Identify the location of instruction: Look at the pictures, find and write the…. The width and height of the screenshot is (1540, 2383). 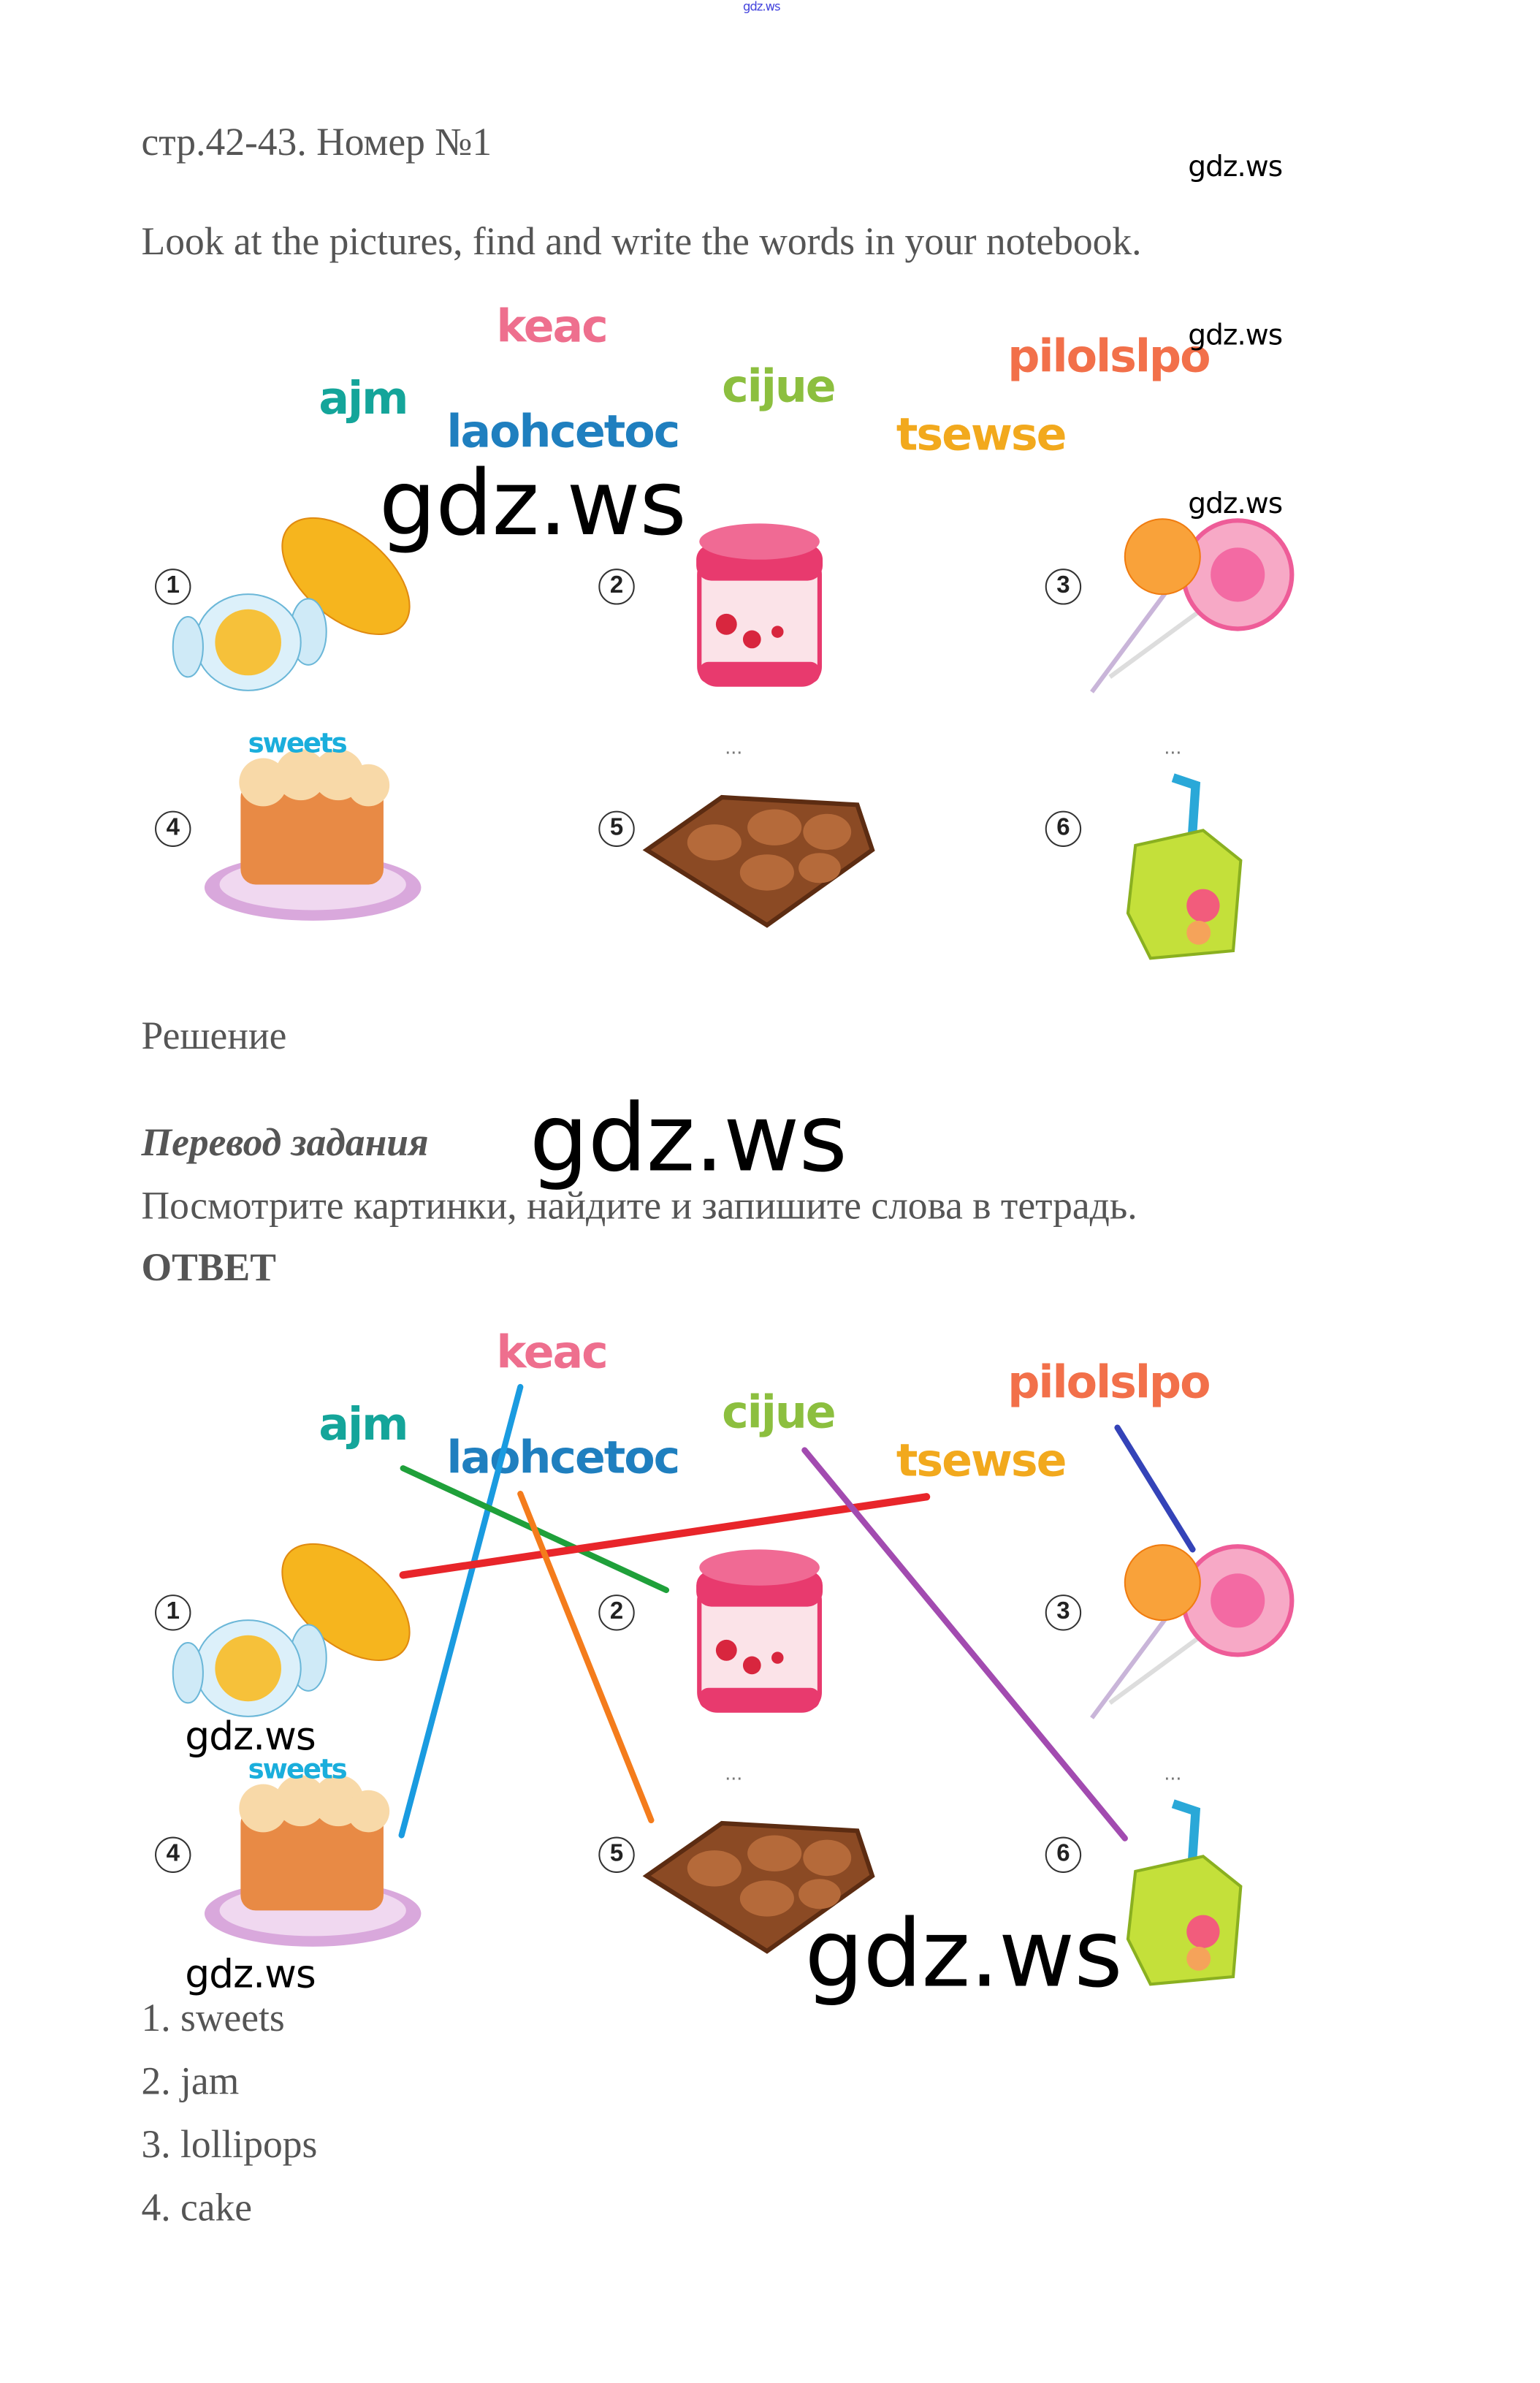
(641, 241).